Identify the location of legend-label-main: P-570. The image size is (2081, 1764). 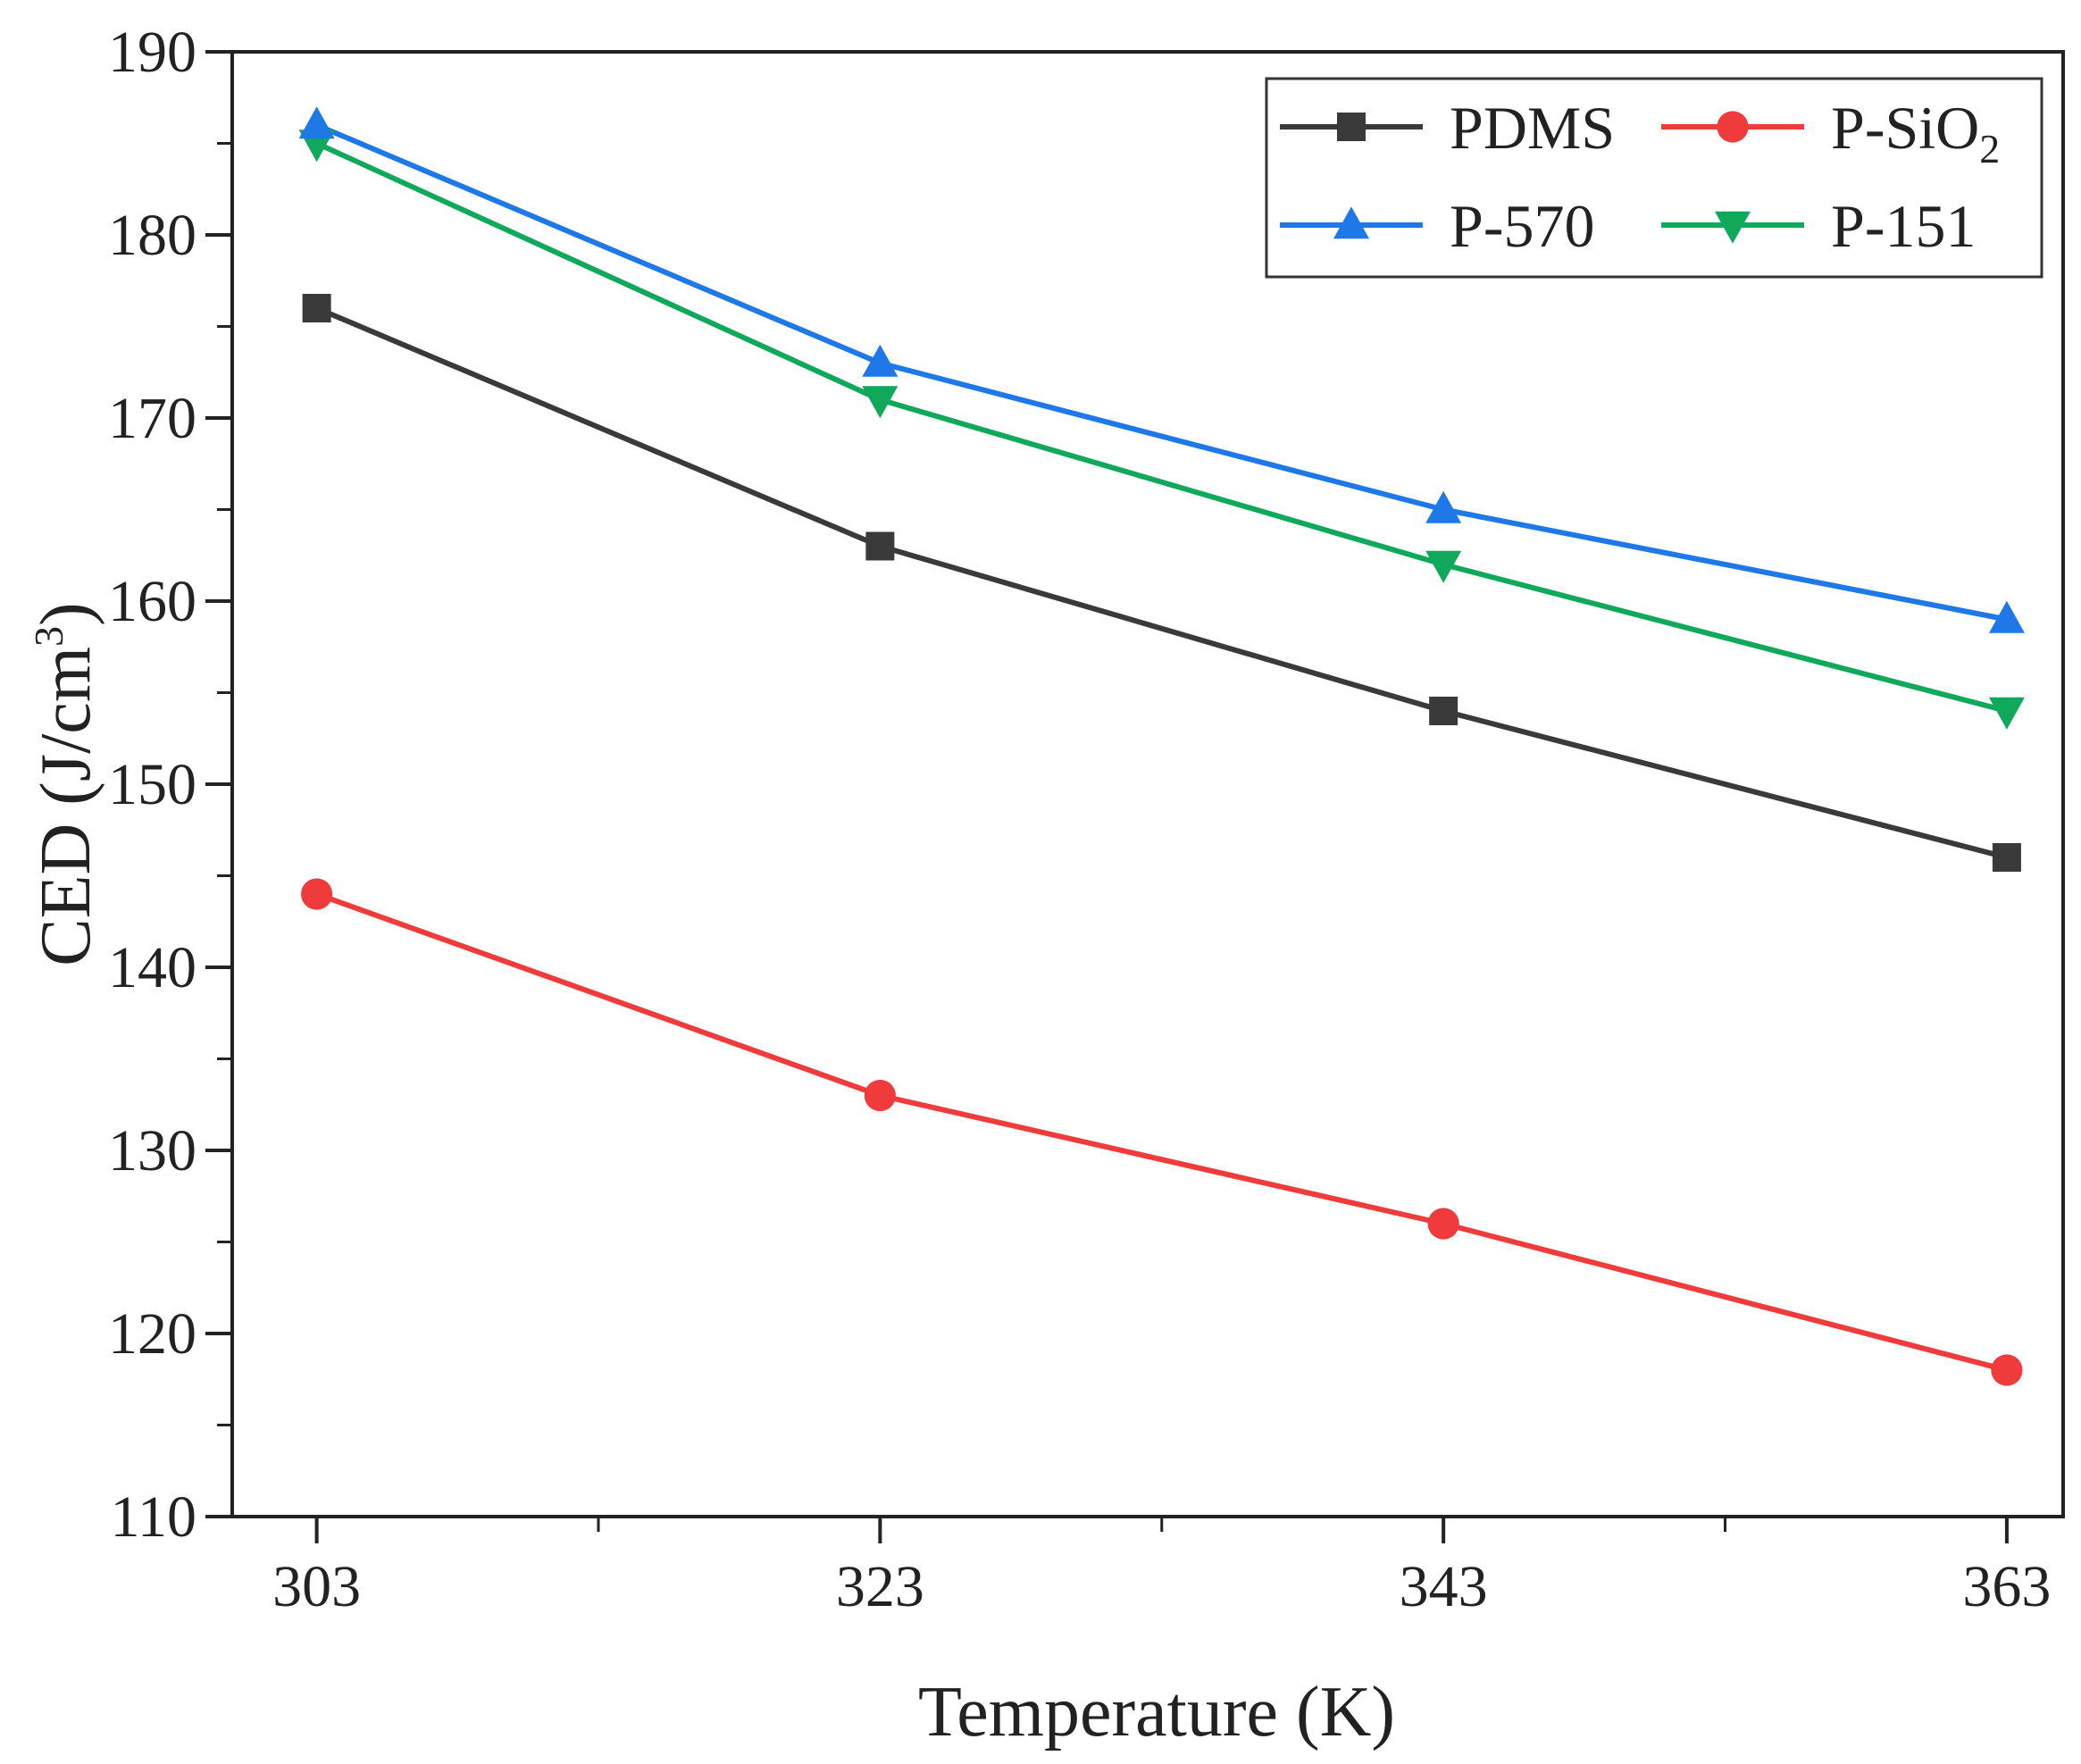
(1522, 226).